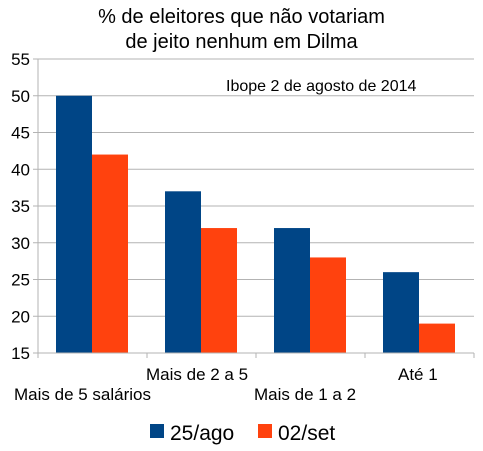  Describe the element at coordinates (321, 86) in the screenshot. I see `chart-annotation: Ibope 2 de agosto de 2014` at that location.